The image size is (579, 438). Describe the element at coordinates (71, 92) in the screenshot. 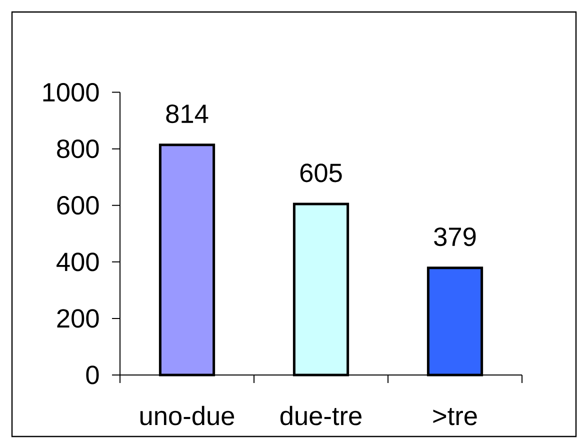

I see `y-tick-label: 1000` at that location.